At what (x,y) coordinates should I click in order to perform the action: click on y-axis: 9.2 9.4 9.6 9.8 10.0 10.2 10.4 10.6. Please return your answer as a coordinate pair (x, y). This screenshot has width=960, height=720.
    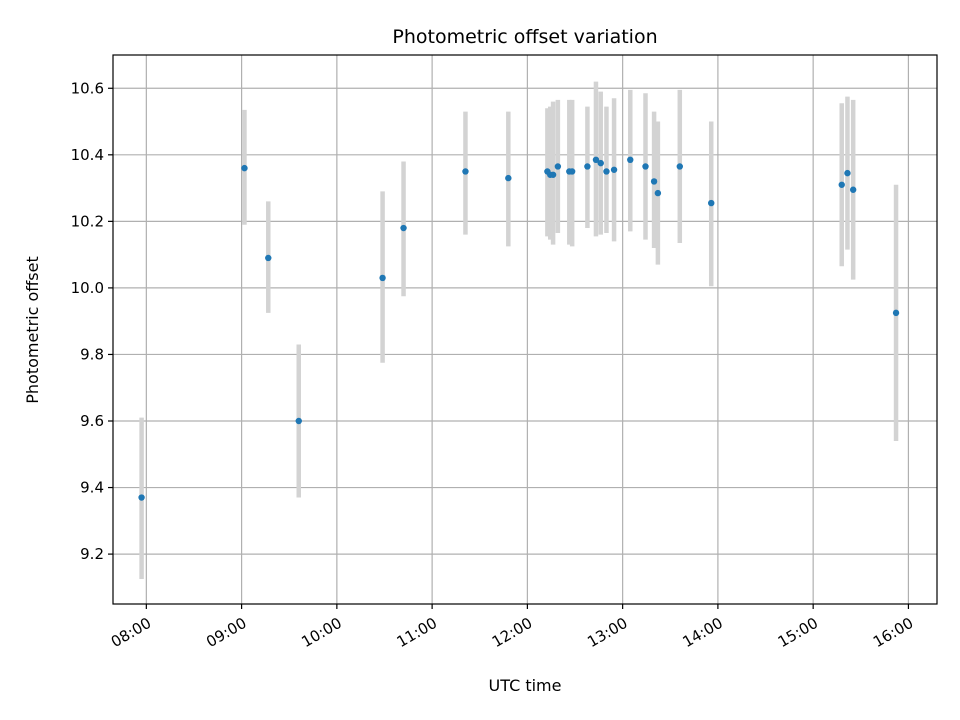
    Looking at the image, I should click on (92, 321).